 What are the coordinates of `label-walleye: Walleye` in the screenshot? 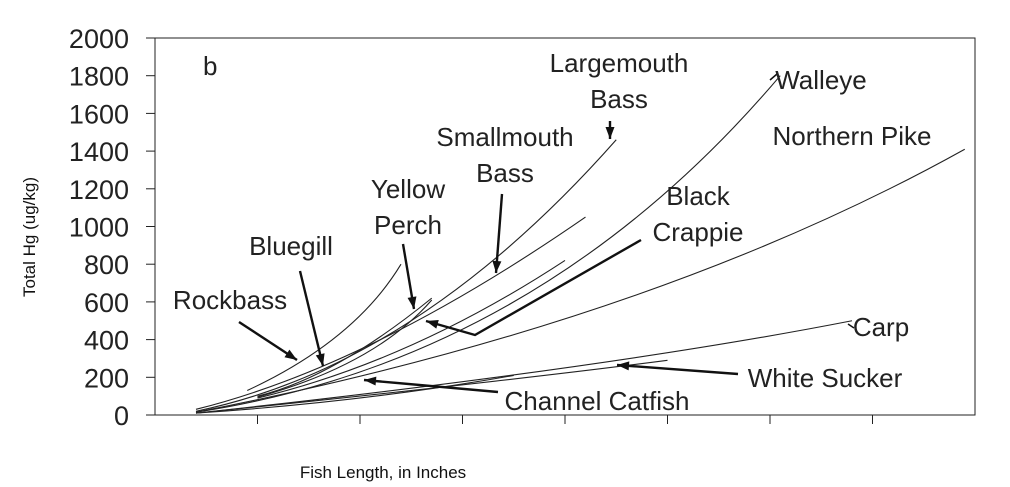 It's located at (821, 80).